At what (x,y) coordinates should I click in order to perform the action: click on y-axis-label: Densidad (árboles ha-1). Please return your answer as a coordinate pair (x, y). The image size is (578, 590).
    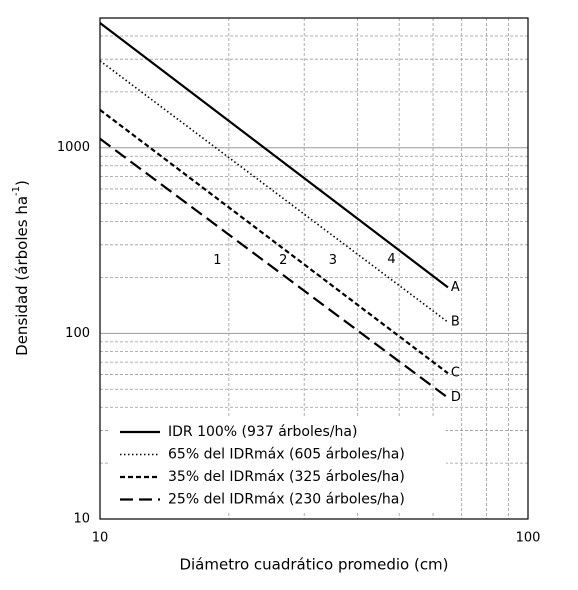
    Looking at the image, I should click on (21, 268).